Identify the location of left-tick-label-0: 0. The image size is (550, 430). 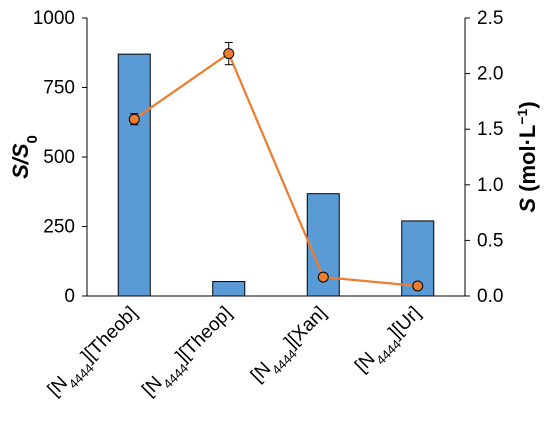
(69, 296).